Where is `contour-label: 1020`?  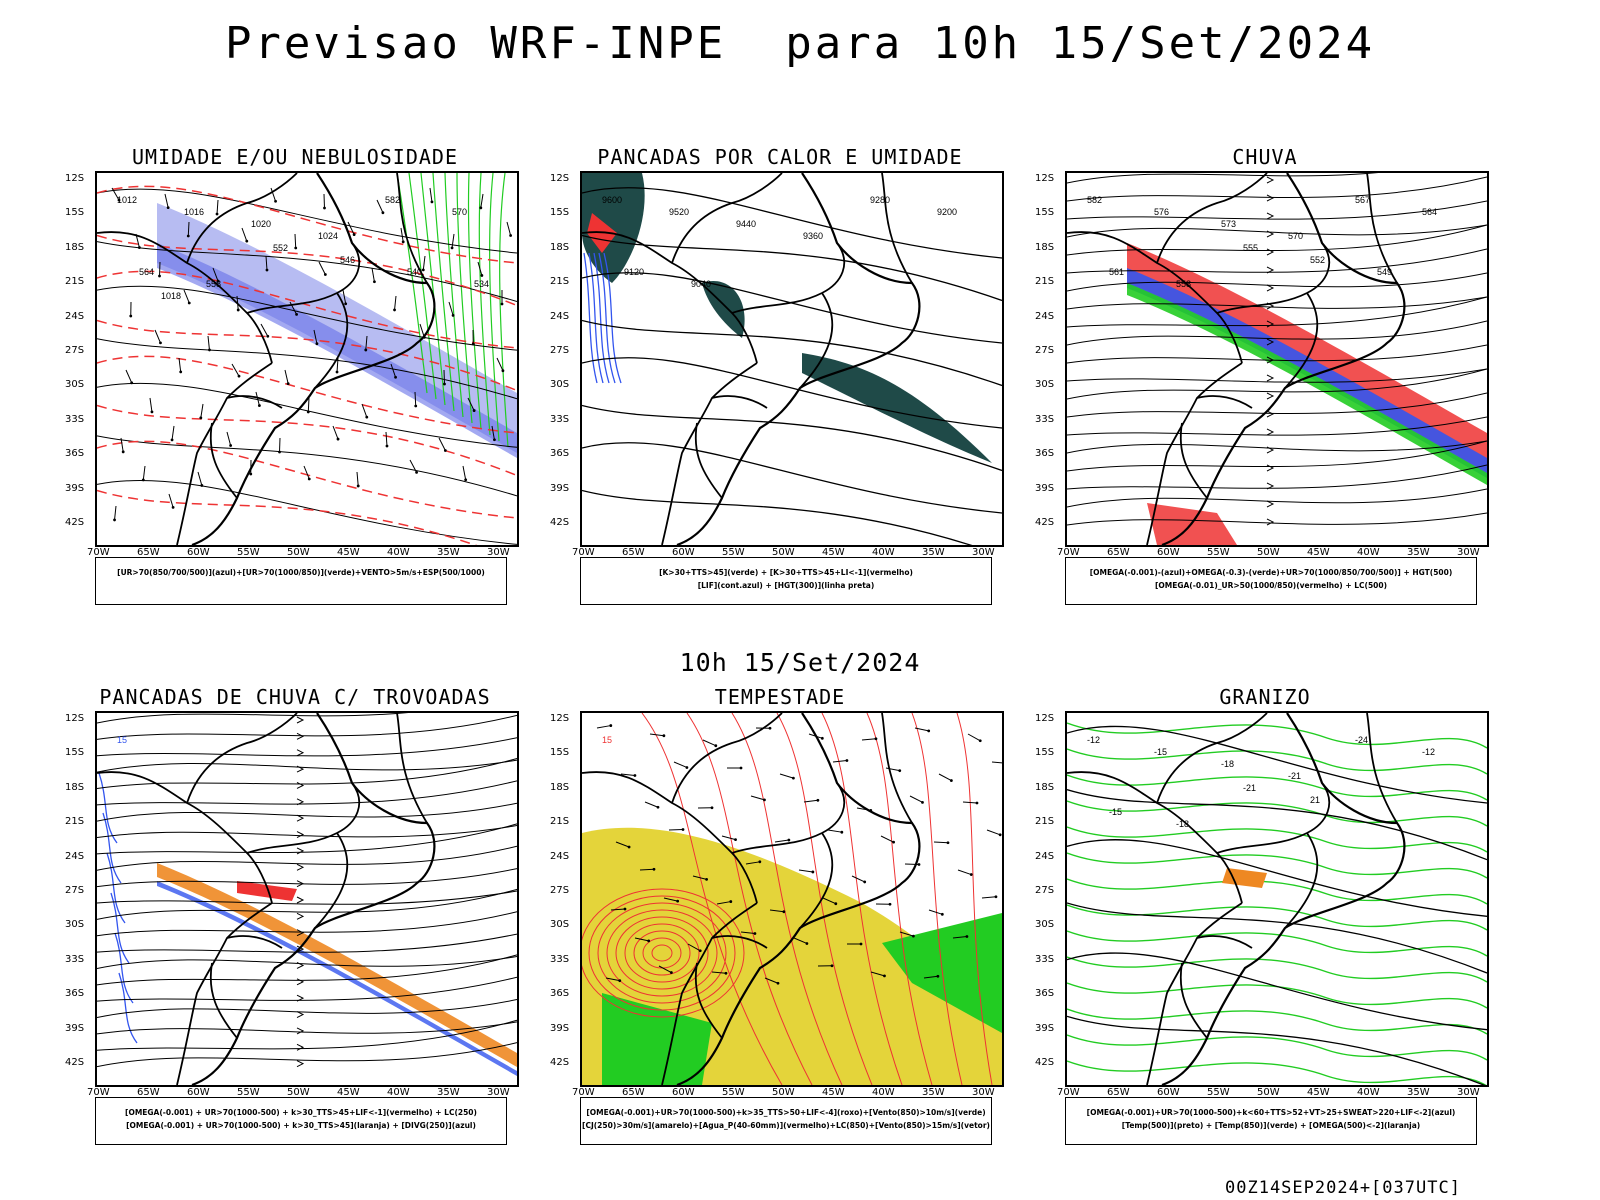 contour-label: 1020 is located at coordinates (261, 224).